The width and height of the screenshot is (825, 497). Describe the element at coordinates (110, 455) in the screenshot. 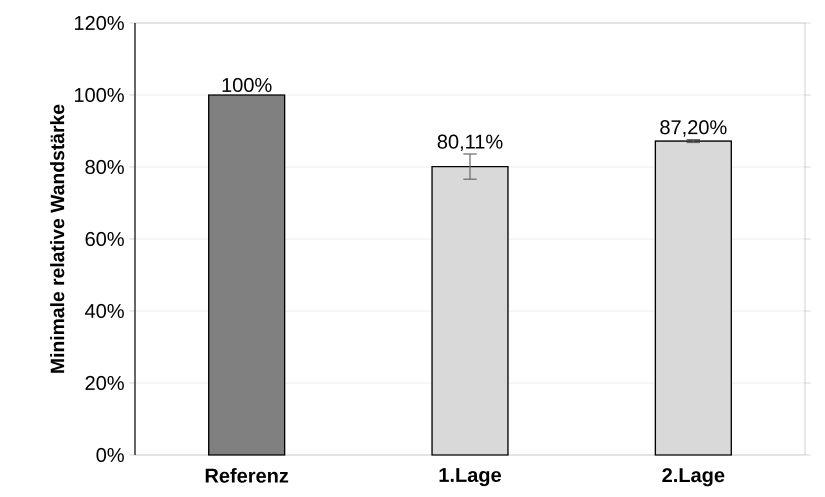

I see `y-tick-label: 0%` at that location.